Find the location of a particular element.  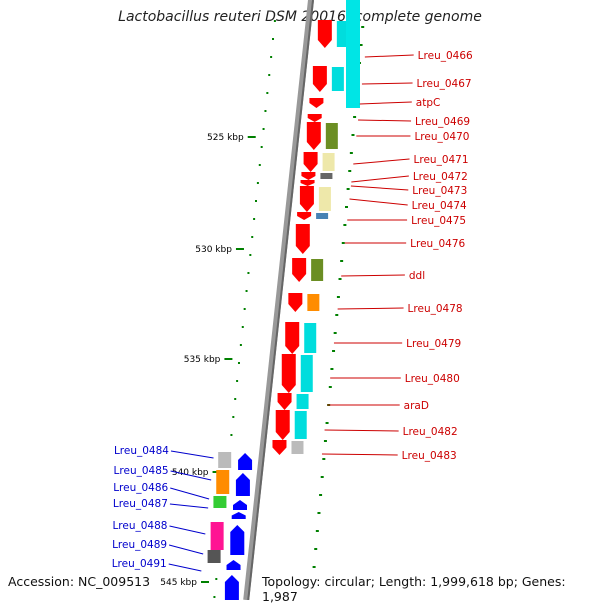

backbone-track is located at coordinates (278, 300).